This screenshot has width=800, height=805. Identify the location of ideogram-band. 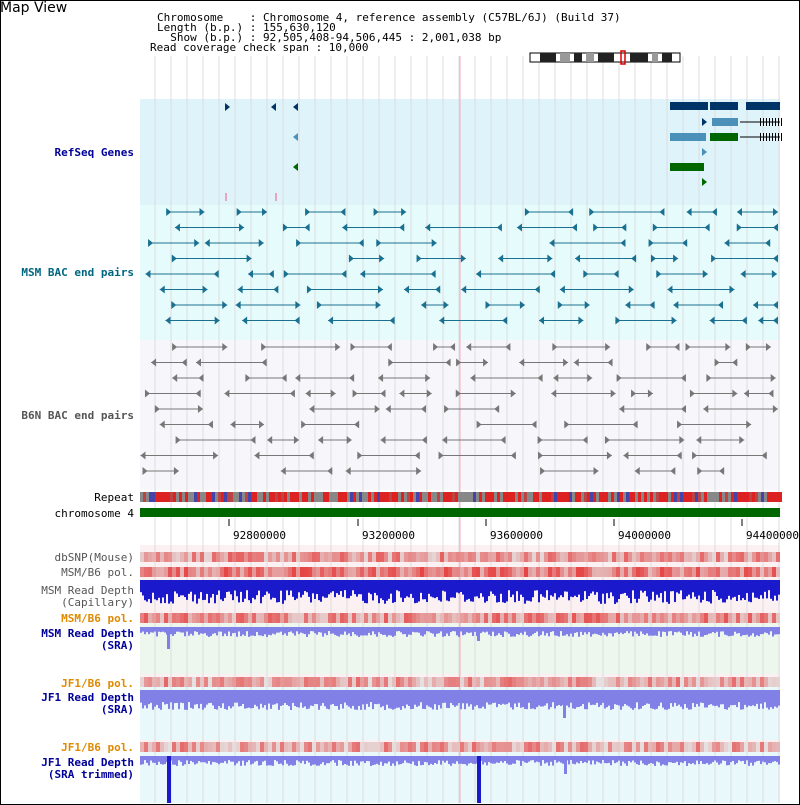
(639, 57).